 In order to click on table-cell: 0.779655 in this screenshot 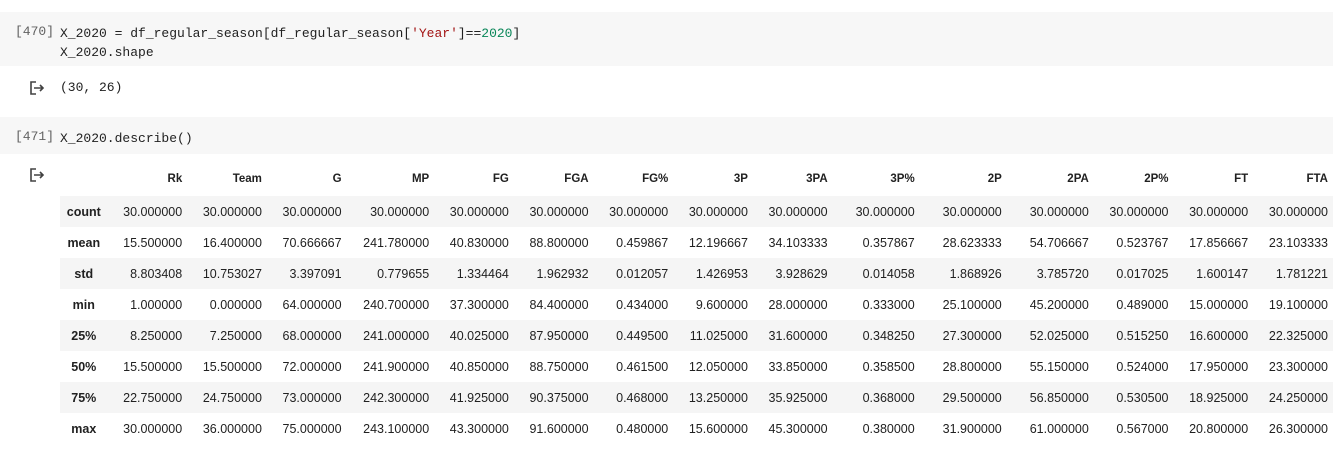, I will do `click(403, 273)`.